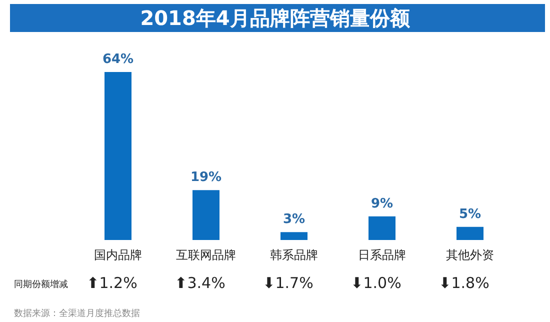  Describe the element at coordinates (77, 313) in the screenshot. I see `source-note: 数据来源：全渠道月度推总数据` at that location.